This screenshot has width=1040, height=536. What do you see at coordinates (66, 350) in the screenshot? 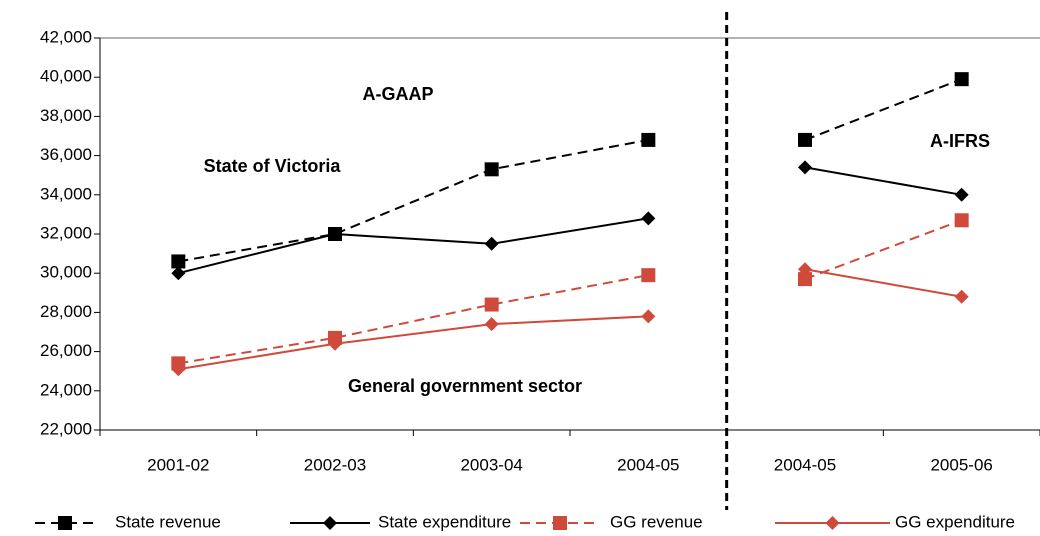
I see `y-tick-label: 26,000` at bounding box center [66, 350].